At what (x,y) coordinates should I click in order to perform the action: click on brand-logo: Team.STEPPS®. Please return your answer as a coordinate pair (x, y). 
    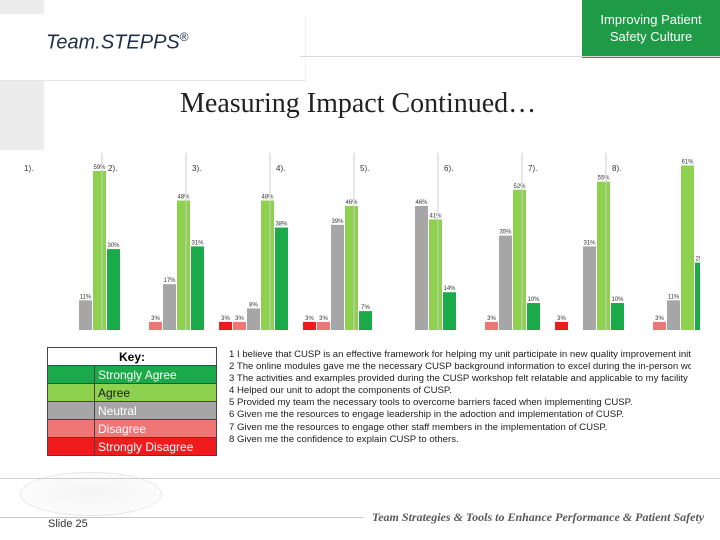
    Looking at the image, I should click on (117, 42).